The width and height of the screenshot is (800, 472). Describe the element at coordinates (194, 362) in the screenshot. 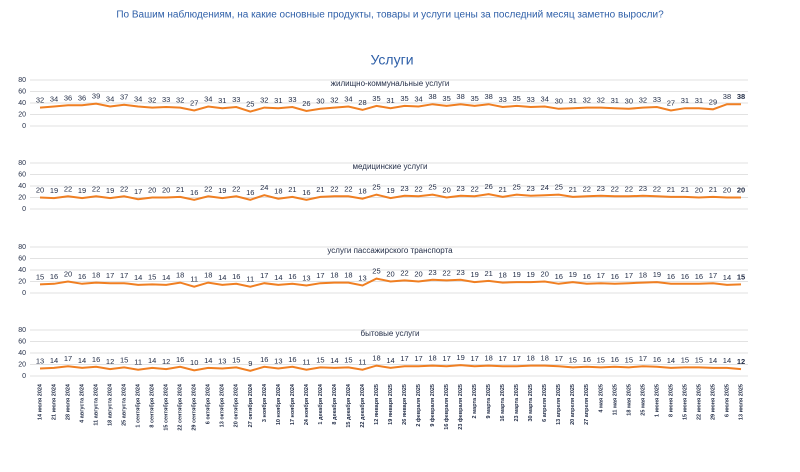

I see `value-label: 10` at that location.